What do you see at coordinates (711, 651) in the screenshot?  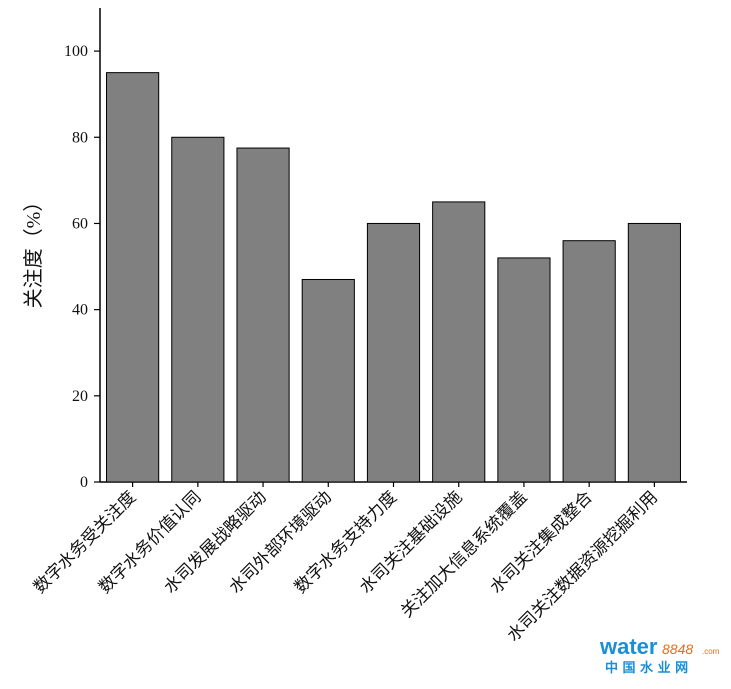 I see `watermark-domain: .com` at bounding box center [711, 651].